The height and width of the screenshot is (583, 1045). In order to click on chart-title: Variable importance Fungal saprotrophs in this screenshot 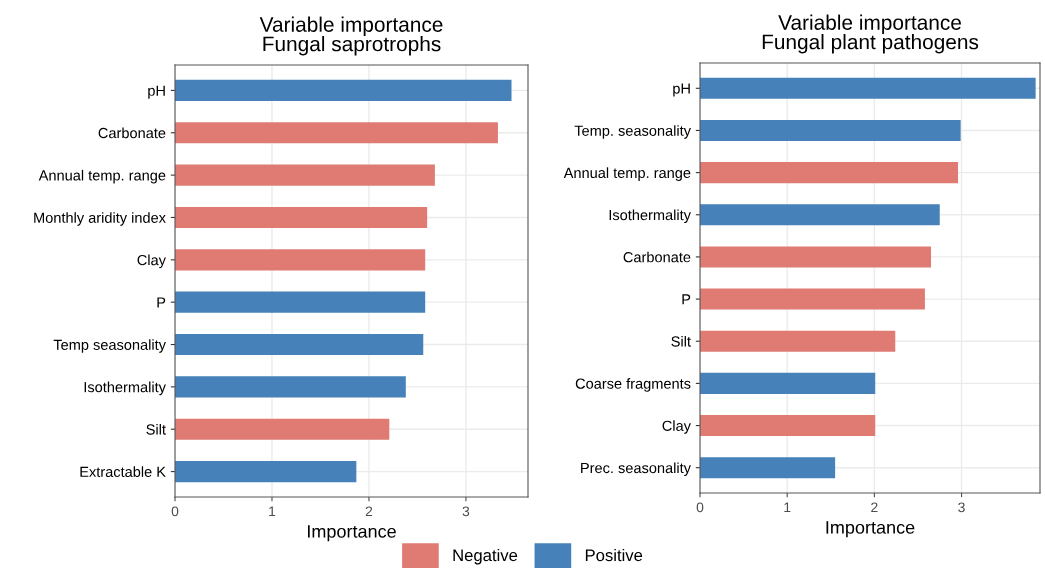, I will do `click(351, 36)`.